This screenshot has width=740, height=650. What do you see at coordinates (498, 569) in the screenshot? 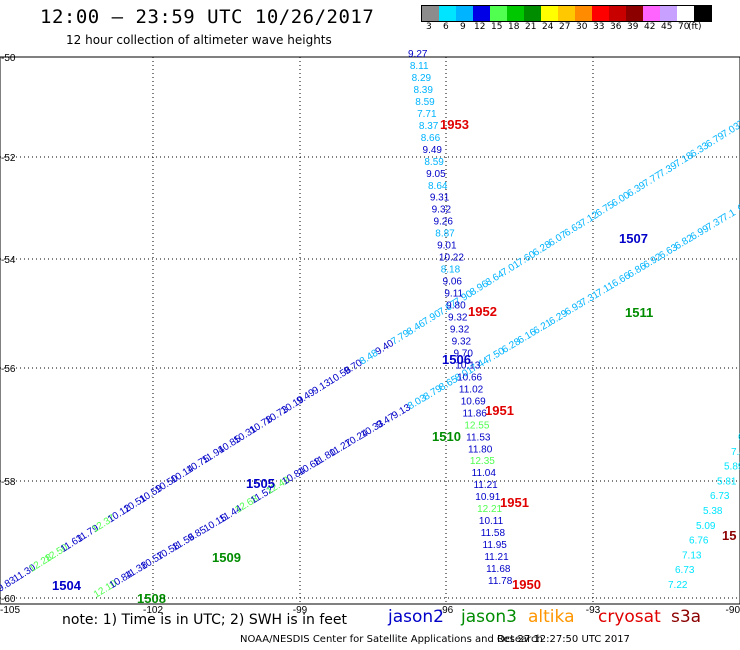
I see `swh-value: 11.68` at bounding box center [498, 569].